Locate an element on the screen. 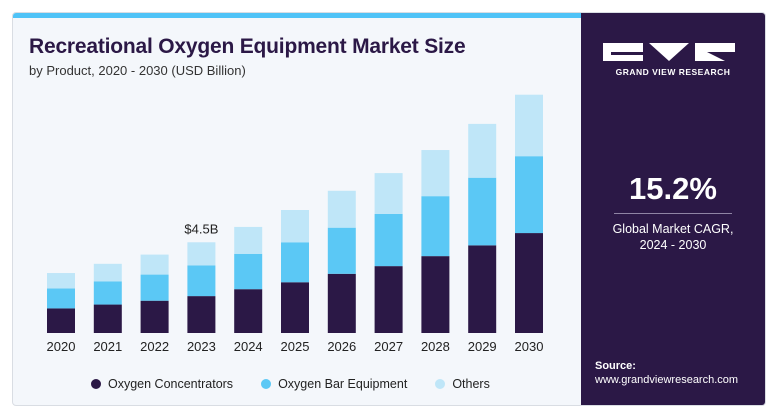 The width and height of the screenshot is (775, 415). bar-others-2030 is located at coordinates (529, 125).